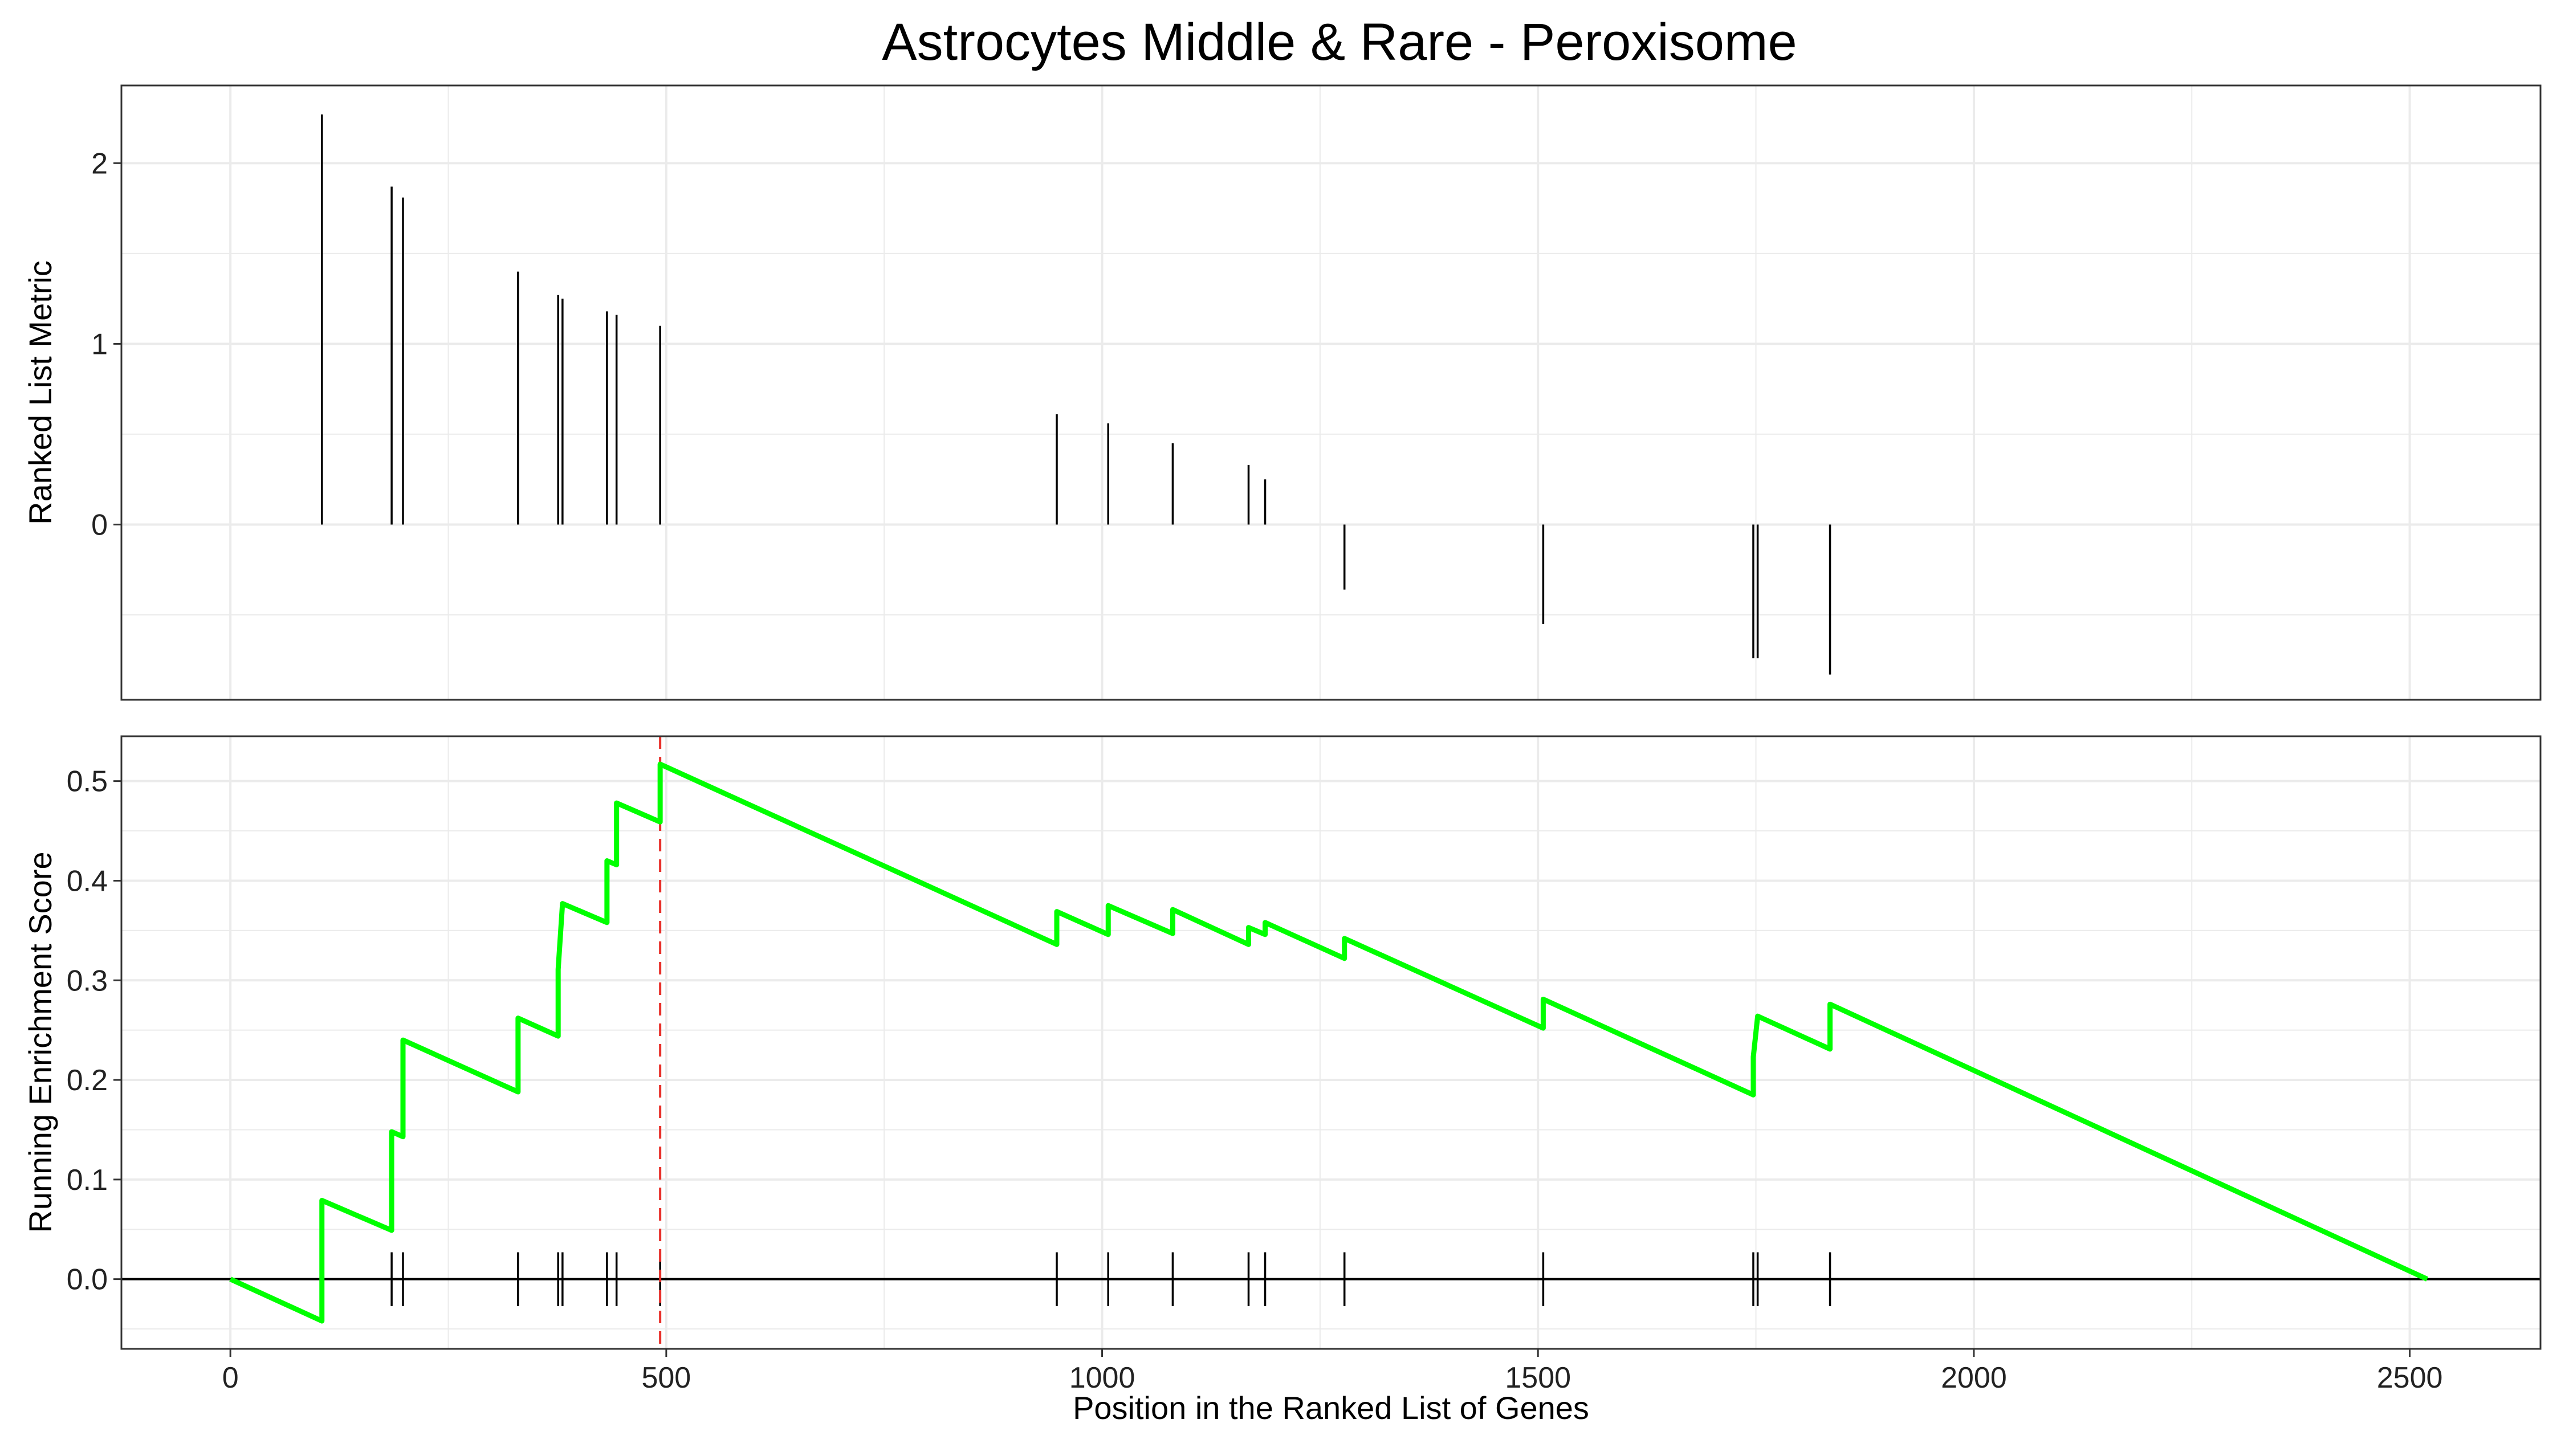 This screenshot has width=2565, height=1456. I want to click on x-tick-label: 1000, so click(1102, 1377).